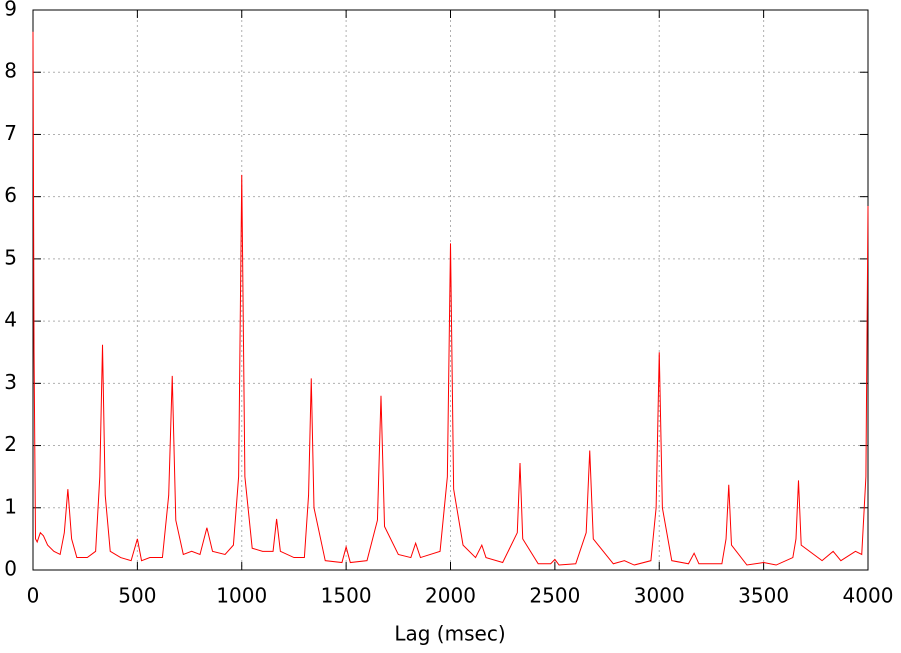 The width and height of the screenshot is (901, 653). I want to click on x-tick-label: 2000, so click(450, 596).